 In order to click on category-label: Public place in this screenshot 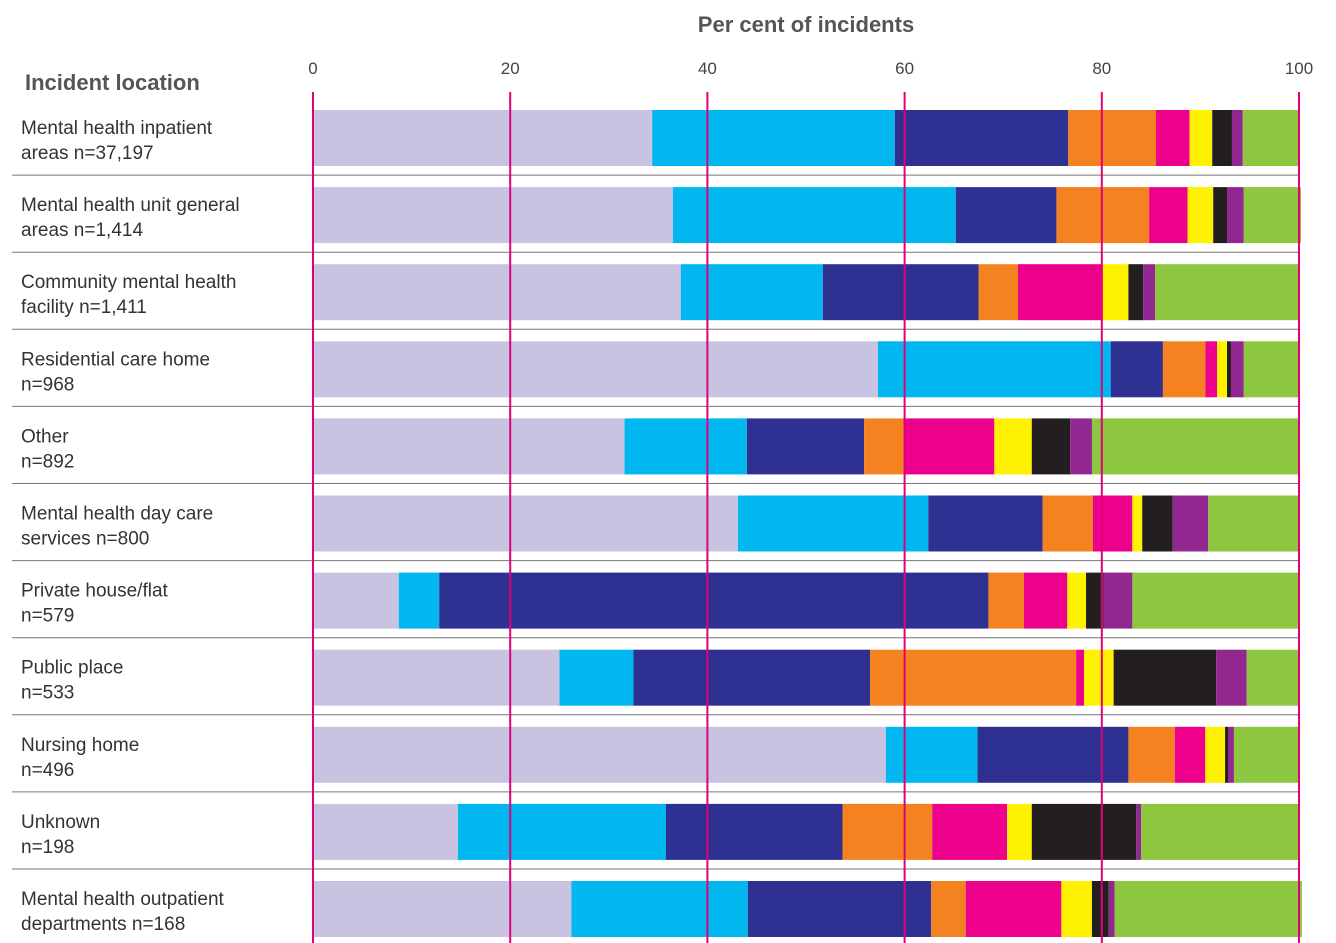, I will do `click(72, 668)`.